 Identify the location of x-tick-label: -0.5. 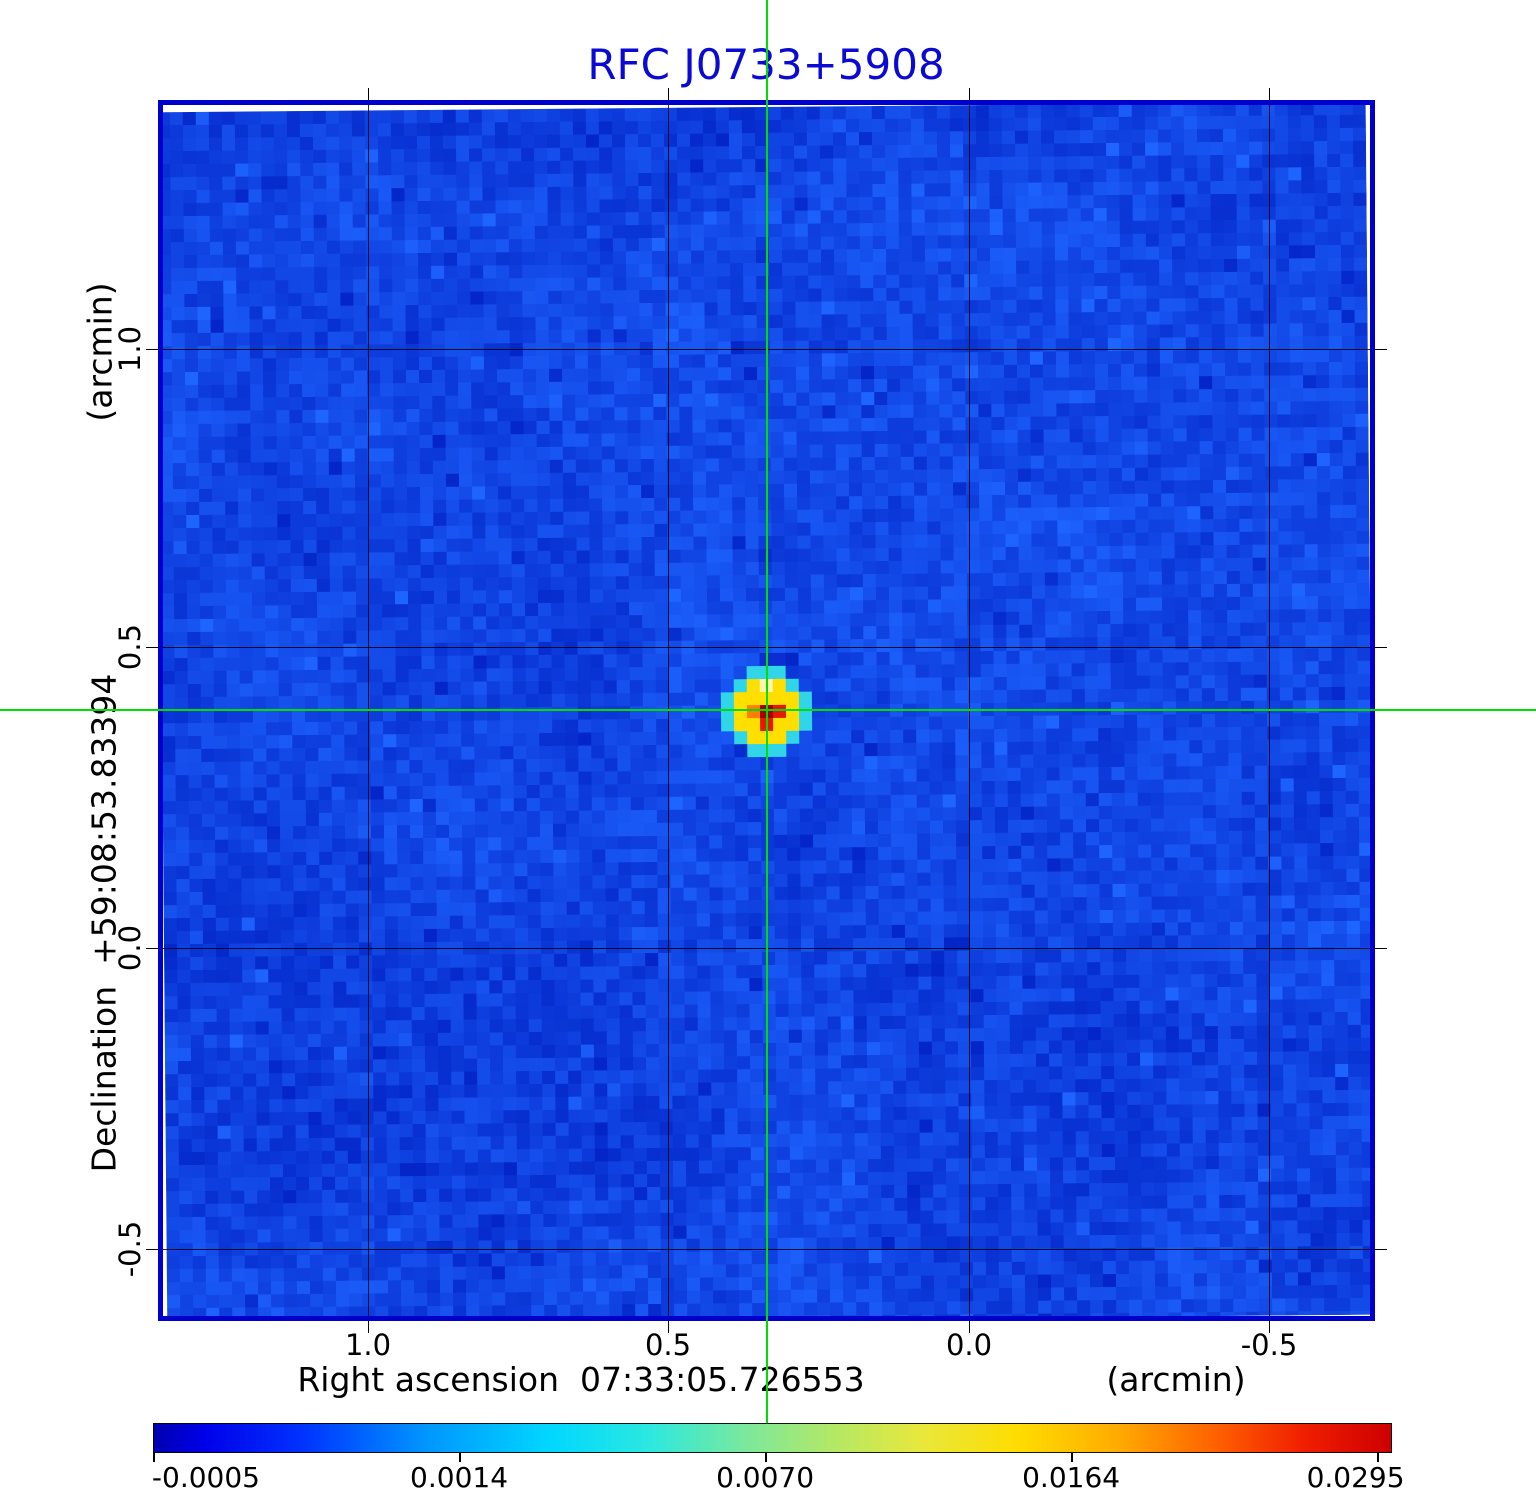
(1269, 1345).